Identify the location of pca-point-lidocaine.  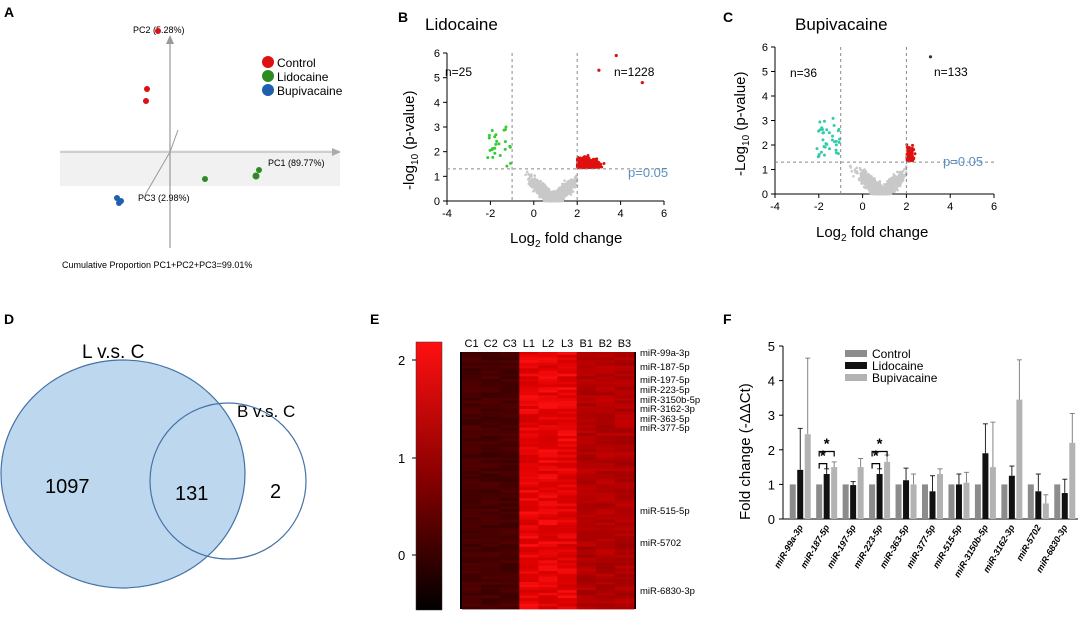
(259, 170).